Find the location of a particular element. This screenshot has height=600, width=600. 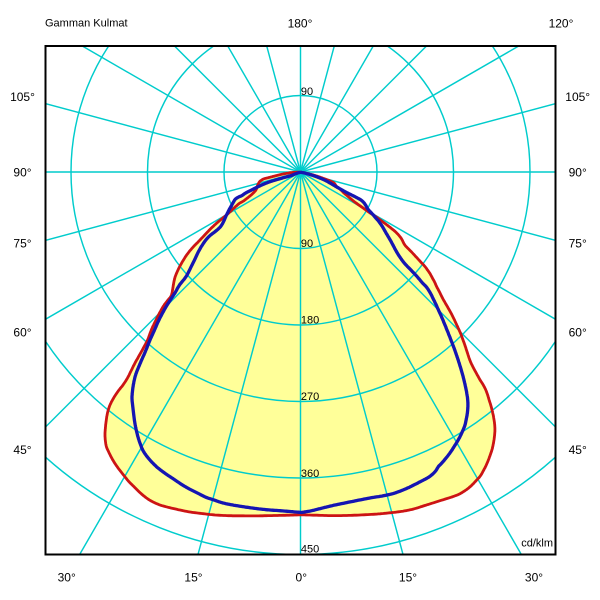

svg-text: Gamman Kulmat is located at coordinates (86, 24).